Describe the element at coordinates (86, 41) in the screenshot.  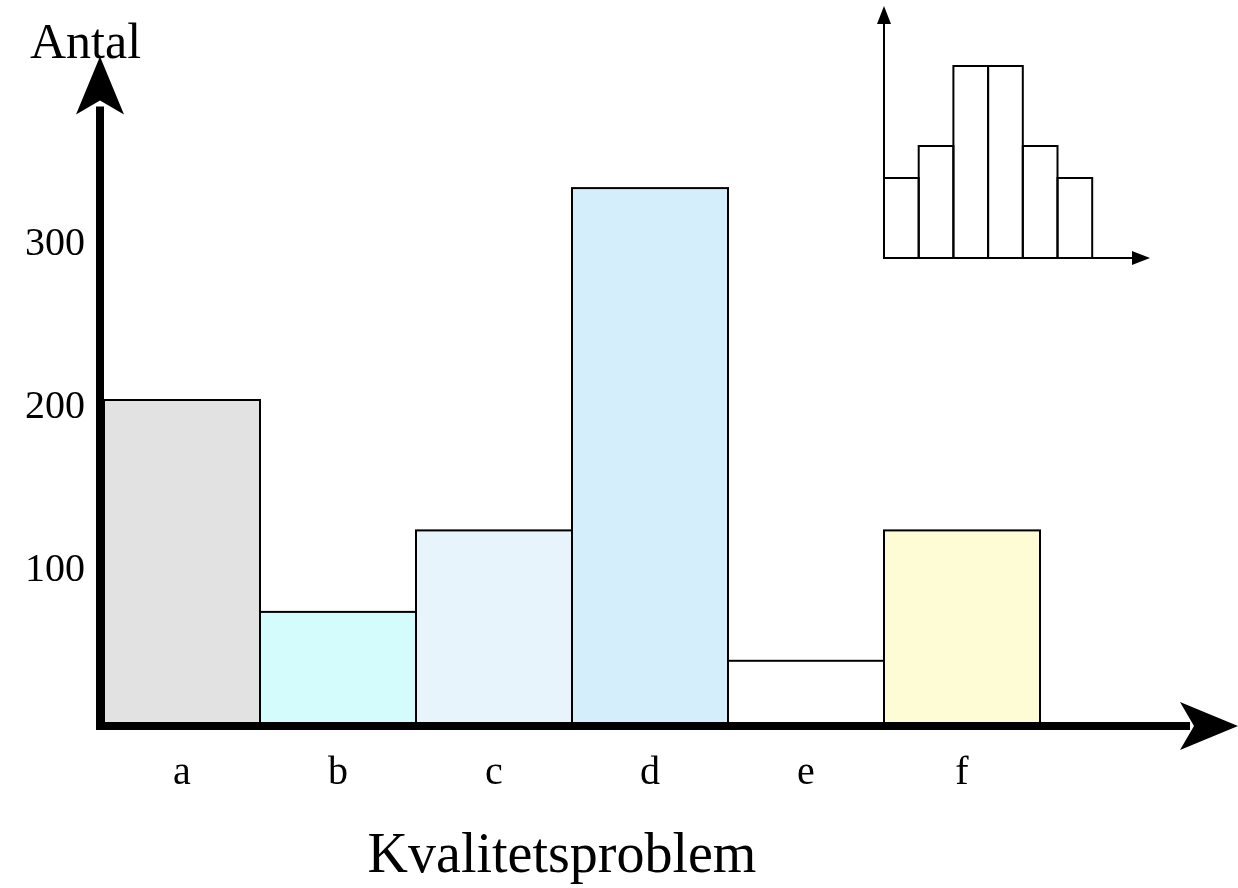
I see `y-axis-title: Antal` at that location.